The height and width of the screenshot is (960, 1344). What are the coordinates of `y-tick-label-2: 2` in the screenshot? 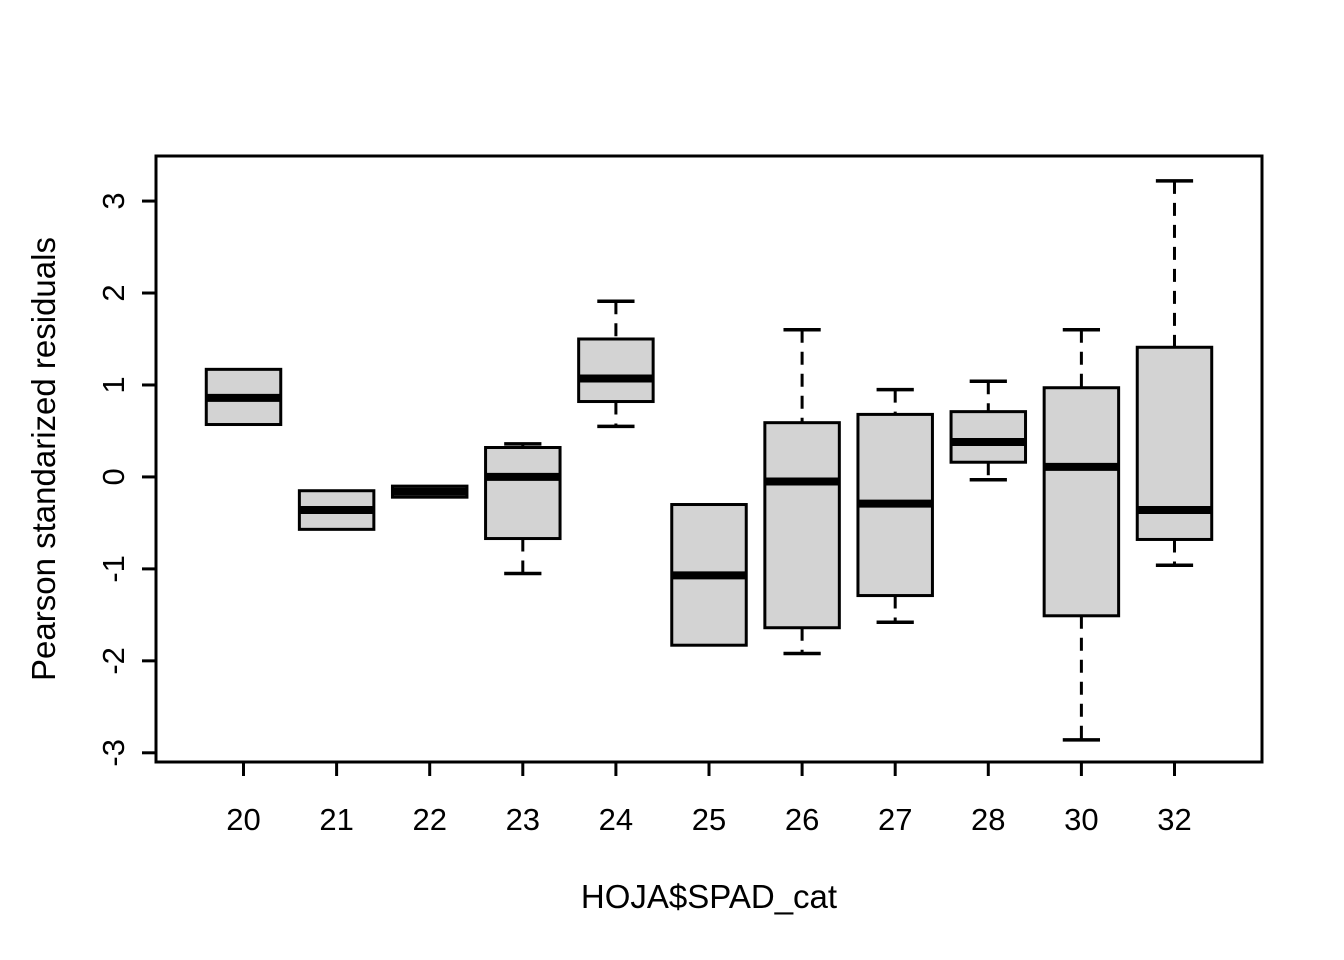 It's located at (113, 292).